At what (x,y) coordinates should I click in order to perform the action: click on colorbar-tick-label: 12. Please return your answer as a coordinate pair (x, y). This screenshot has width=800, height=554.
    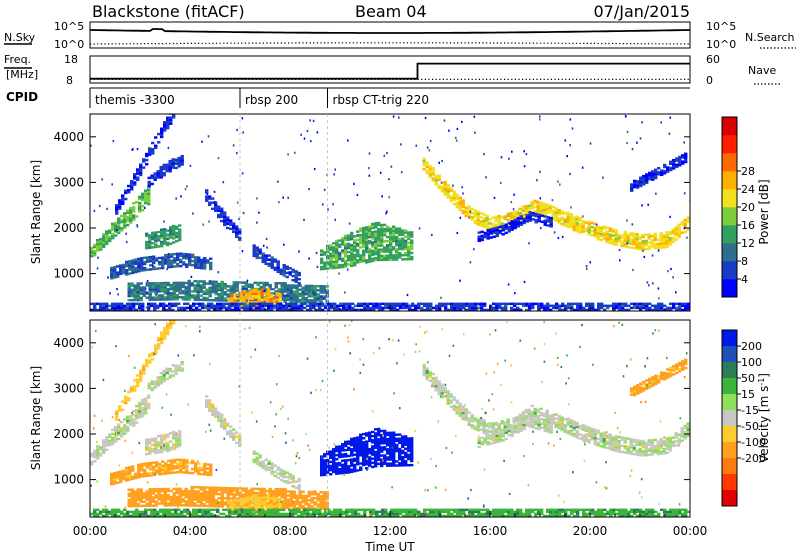
    Looking at the image, I should click on (748, 243).